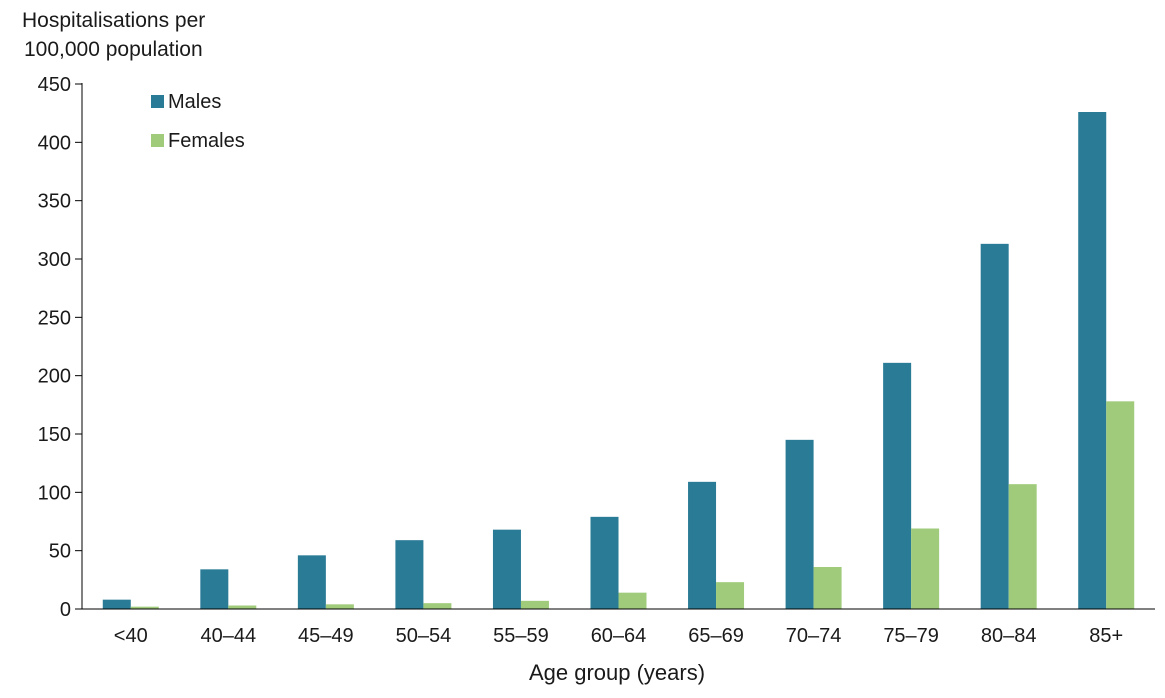 The image size is (1165, 698). Describe the element at coordinates (424, 636) in the screenshot. I see `x-tick-label: 50–54` at that location.